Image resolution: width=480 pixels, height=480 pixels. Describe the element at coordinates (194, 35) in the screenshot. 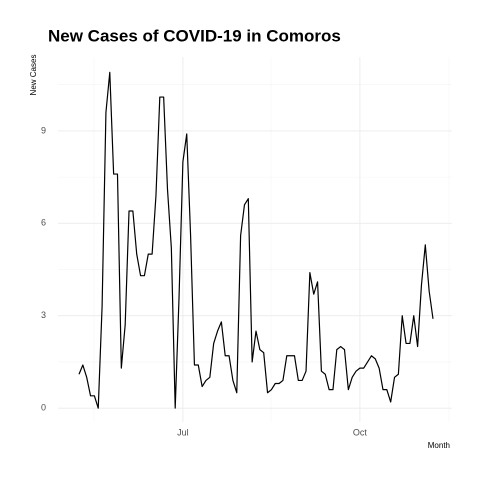

I see `chart-title: New Cases of COVID-19 in Comoros` at that location.